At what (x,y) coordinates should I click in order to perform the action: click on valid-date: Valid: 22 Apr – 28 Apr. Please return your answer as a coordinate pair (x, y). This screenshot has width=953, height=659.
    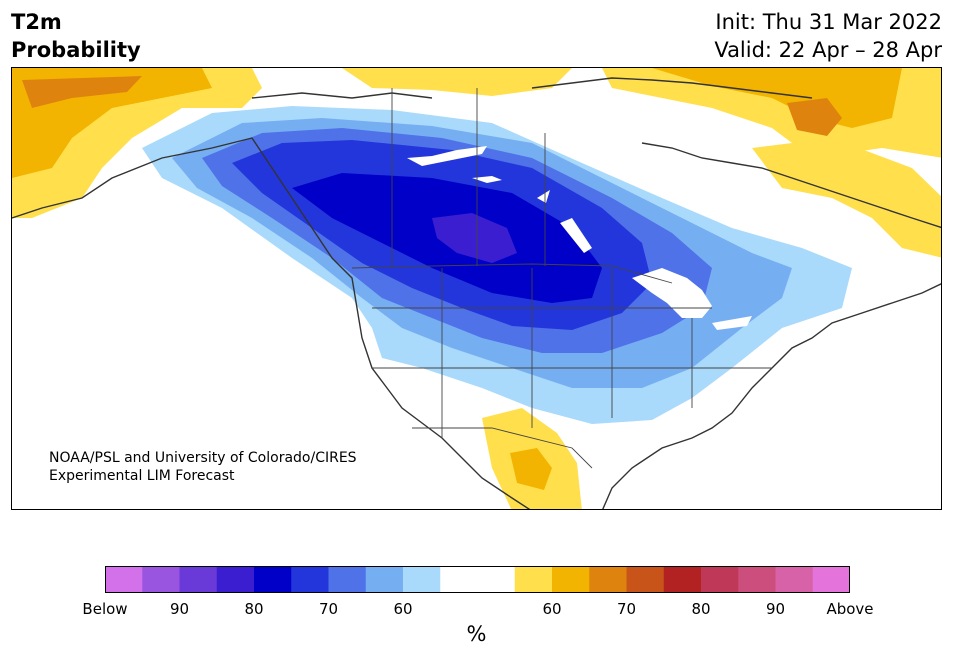
    Looking at the image, I should click on (828, 50).